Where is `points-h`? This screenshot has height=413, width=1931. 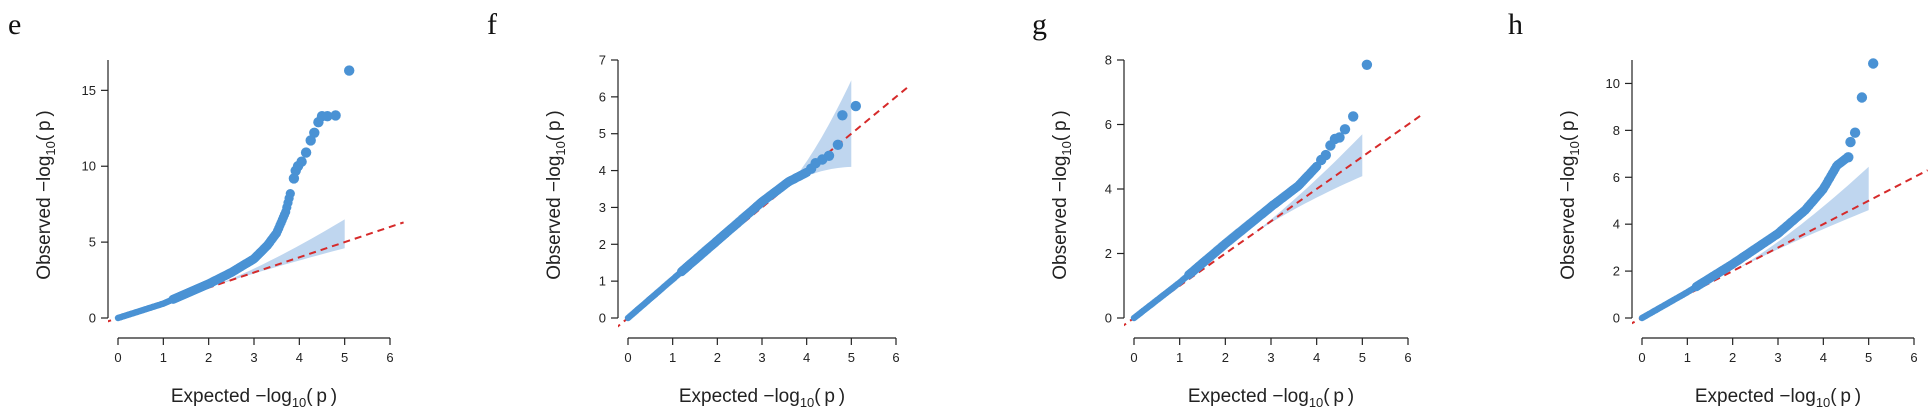 points-h is located at coordinates (1758, 190).